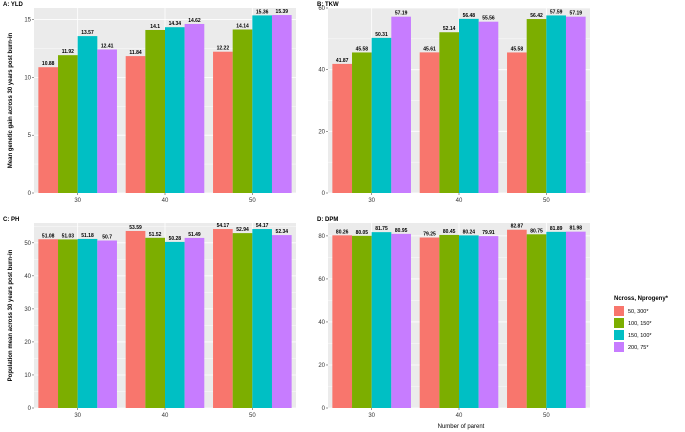  What do you see at coordinates (429, 235) in the screenshot?
I see `data-label: 79.25` at bounding box center [429, 235].